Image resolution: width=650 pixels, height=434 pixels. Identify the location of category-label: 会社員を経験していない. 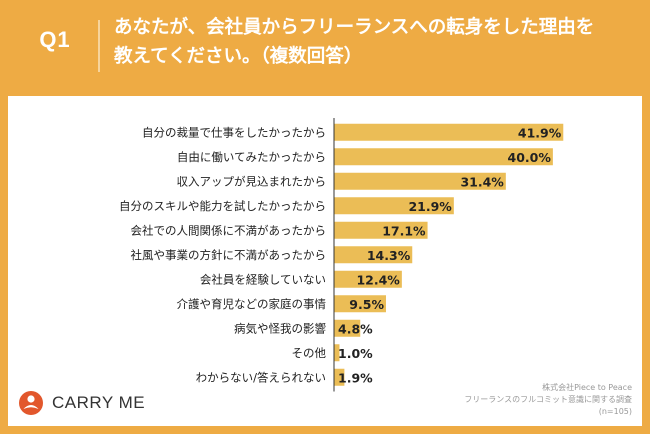
(263, 279).